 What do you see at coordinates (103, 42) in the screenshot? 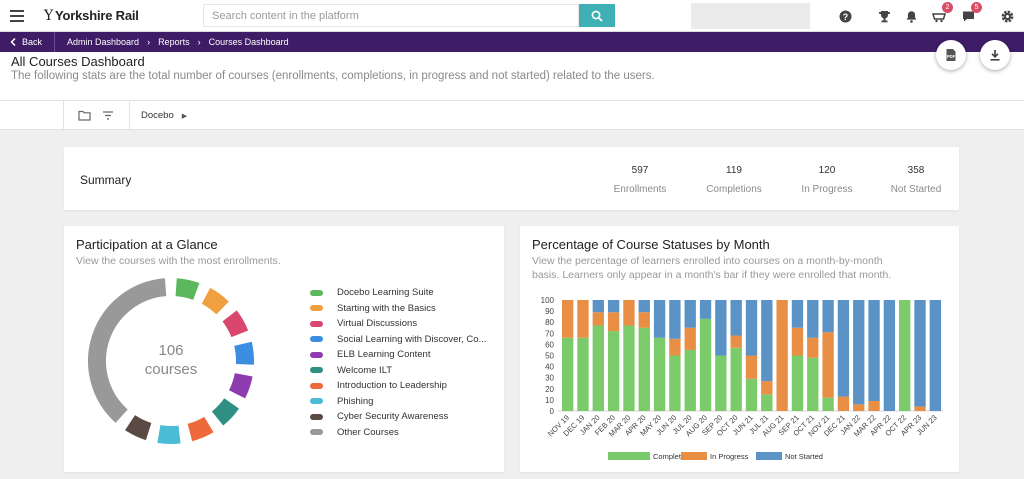
I see `breadcrumb-item-admin-dashboard: Admin Dashboard` at bounding box center [103, 42].